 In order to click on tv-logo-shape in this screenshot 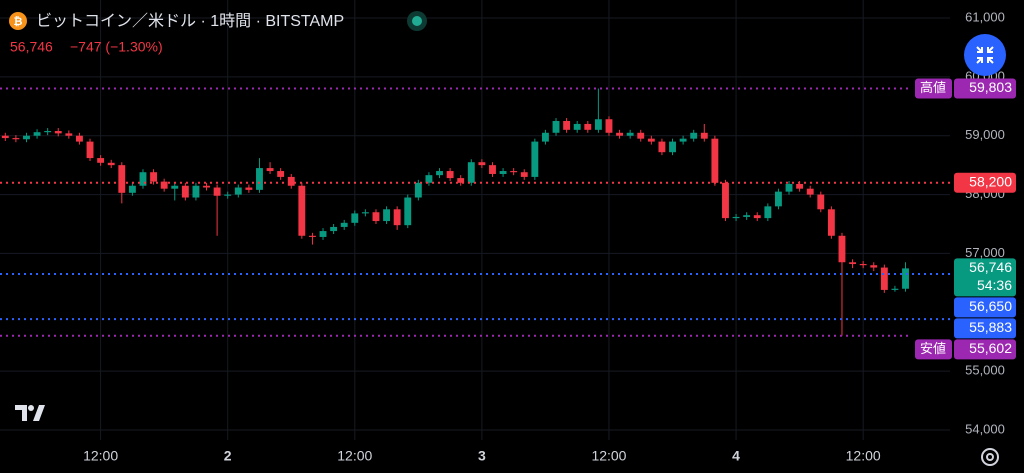, I will do `click(30, 413)`.